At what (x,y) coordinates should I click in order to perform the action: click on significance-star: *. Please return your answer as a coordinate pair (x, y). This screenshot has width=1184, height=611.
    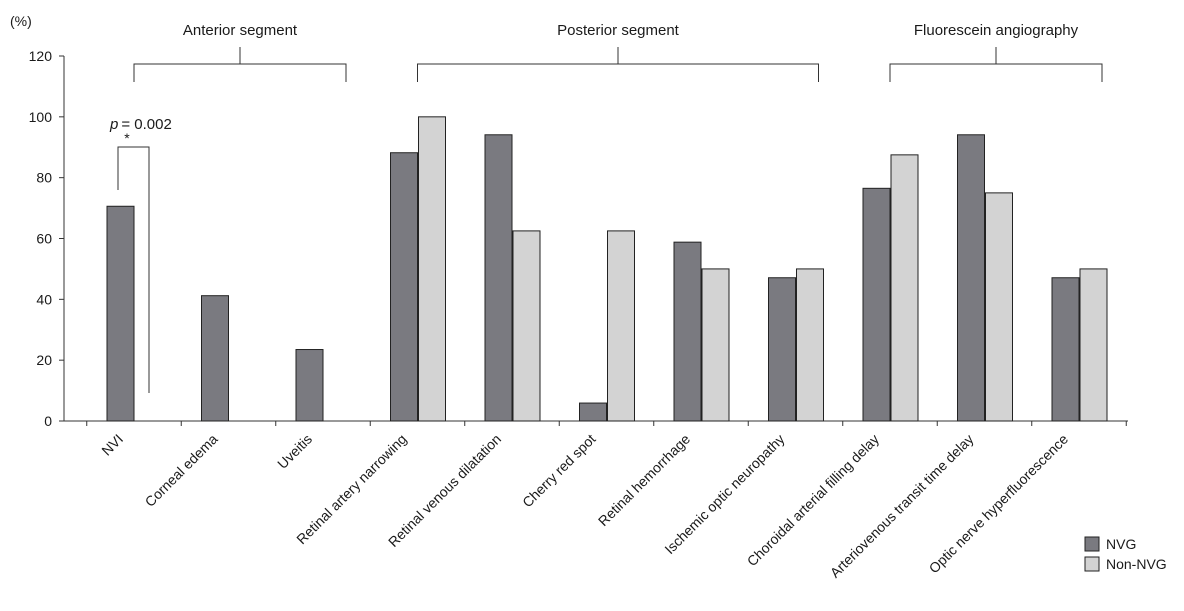
    Looking at the image, I should click on (127, 138).